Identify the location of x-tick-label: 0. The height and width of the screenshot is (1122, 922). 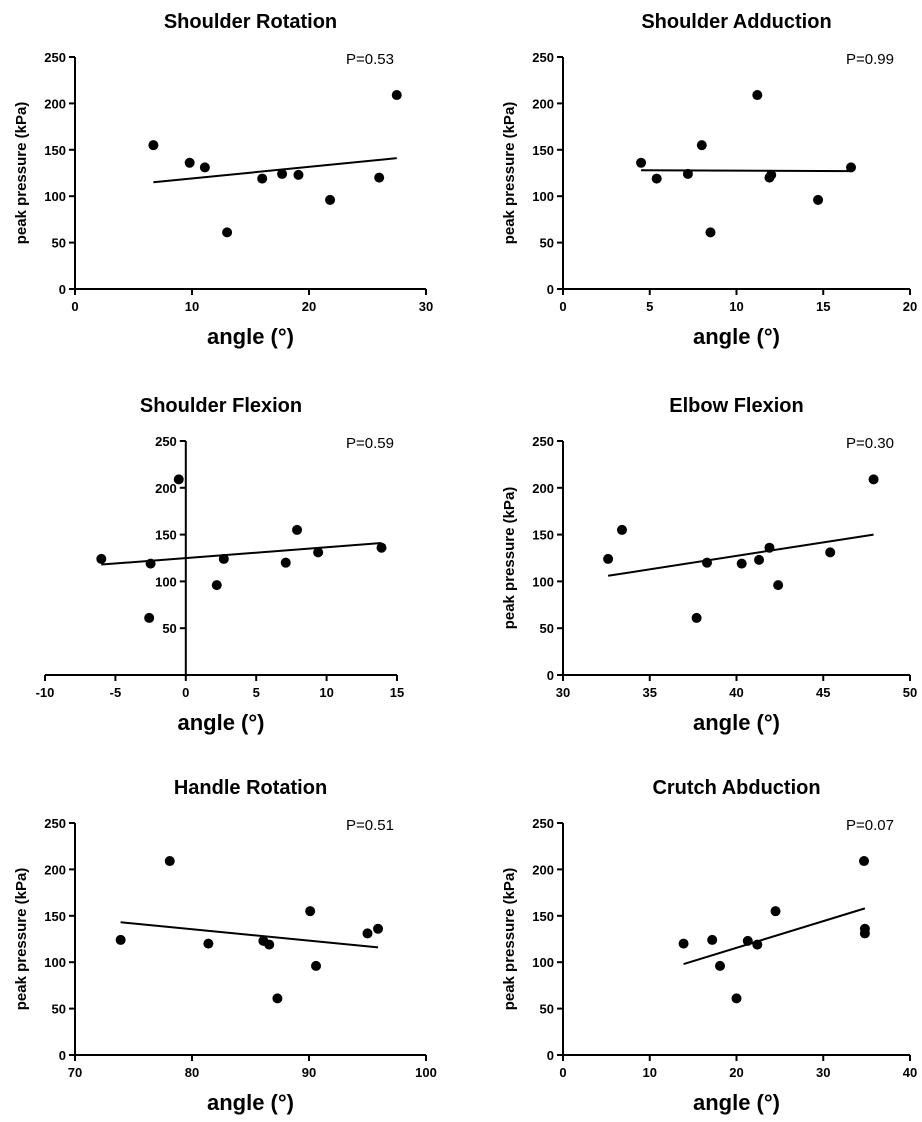
(74, 306).